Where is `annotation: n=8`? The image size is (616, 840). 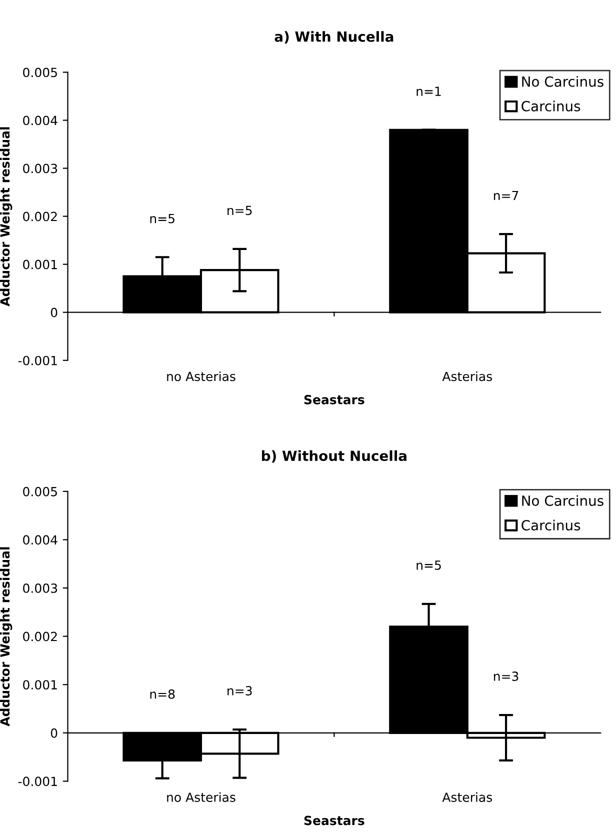 annotation: n=8 is located at coordinates (162, 694).